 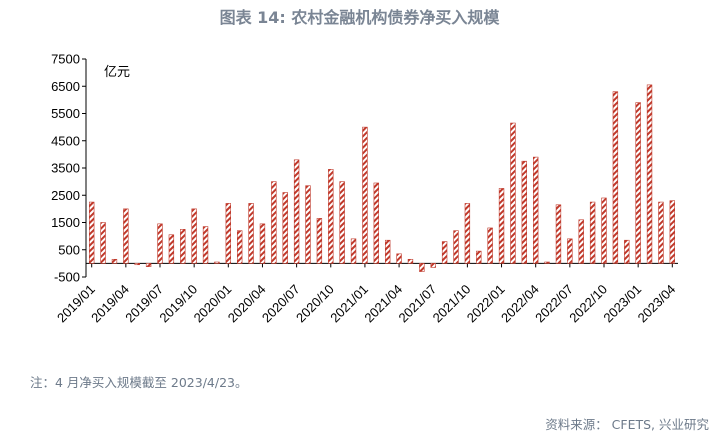 What do you see at coordinates (65, 59) in the screenshot?
I see `y-tick-label: 7500` at bounding box center [65, 59].